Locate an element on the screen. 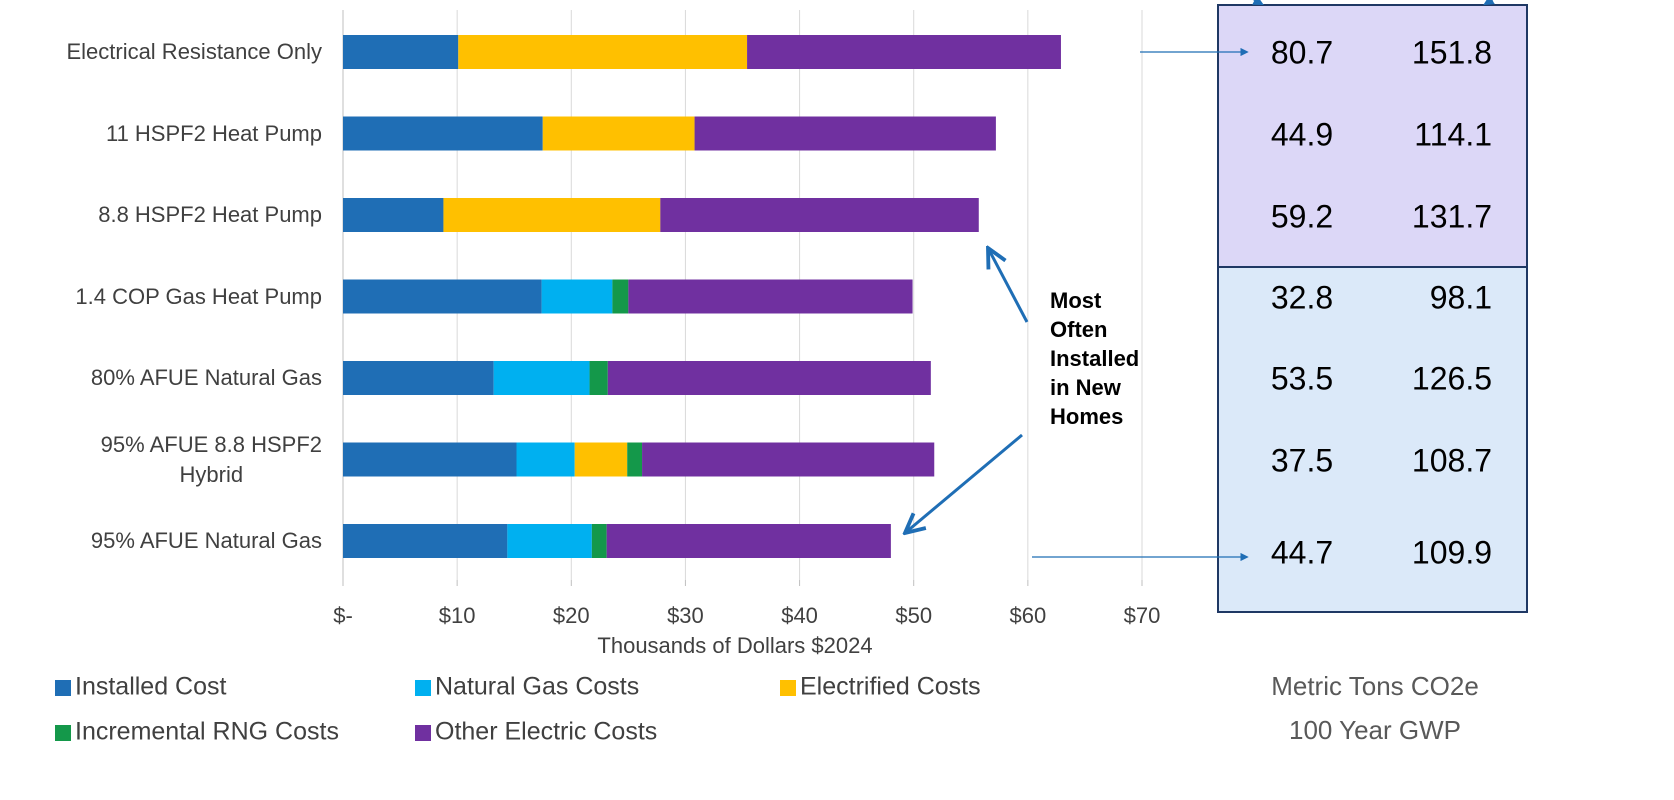 The height and width of the screenshot is (800, 1674). table-bottom is located at coordinates (1372, 439).